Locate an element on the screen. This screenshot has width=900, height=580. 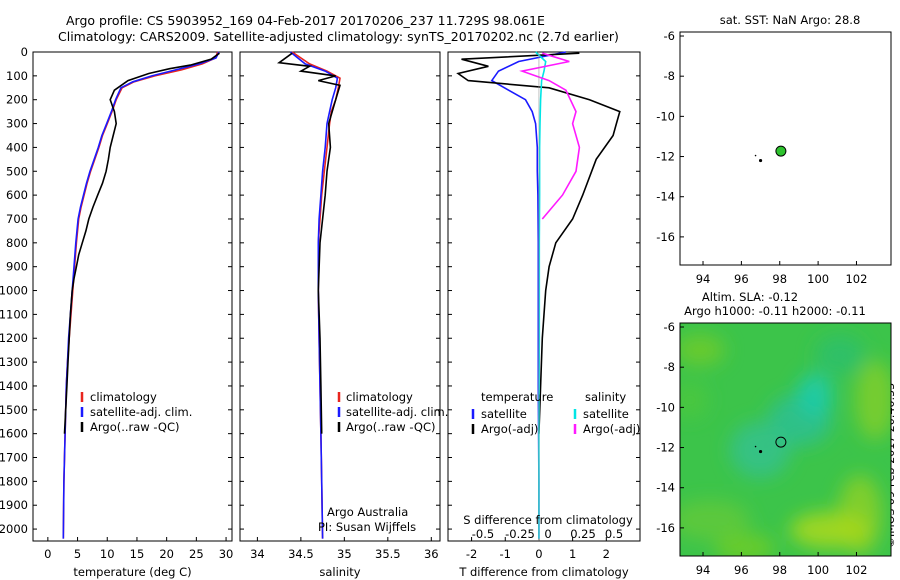
temp-legend-label: Argo(..raw -QC) is located at coordinates (135, 427).